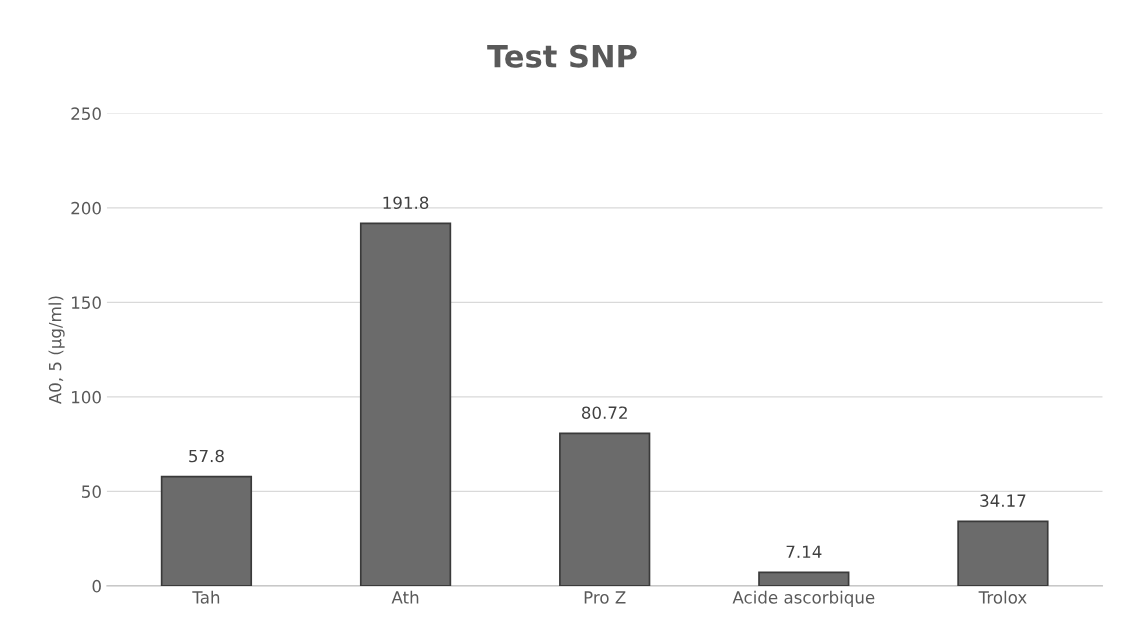  I want to click on x-tick-label: Acide ascorbique, so click(803, 598).